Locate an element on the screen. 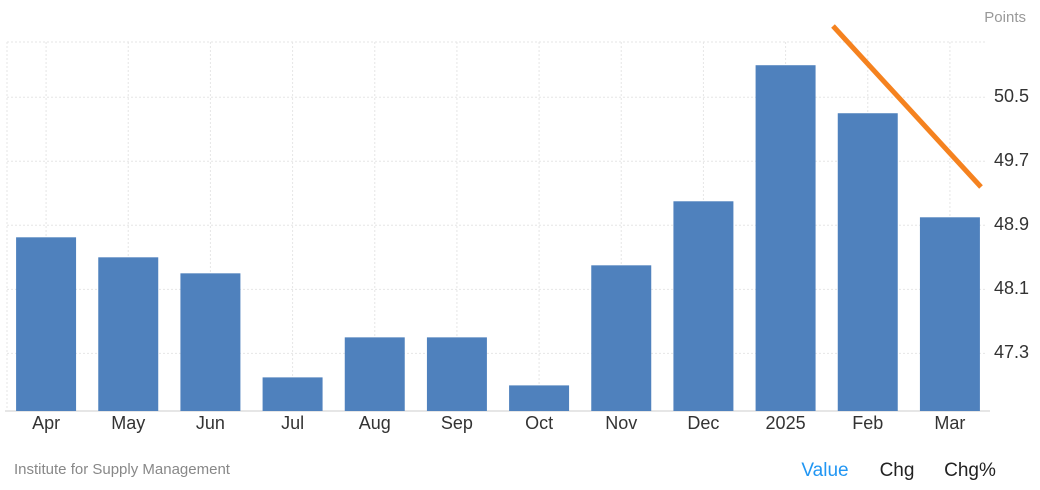 The width and height of the screenshot is (1040, 490). x-tick-label: Nov is located at coordinates (621, 423).